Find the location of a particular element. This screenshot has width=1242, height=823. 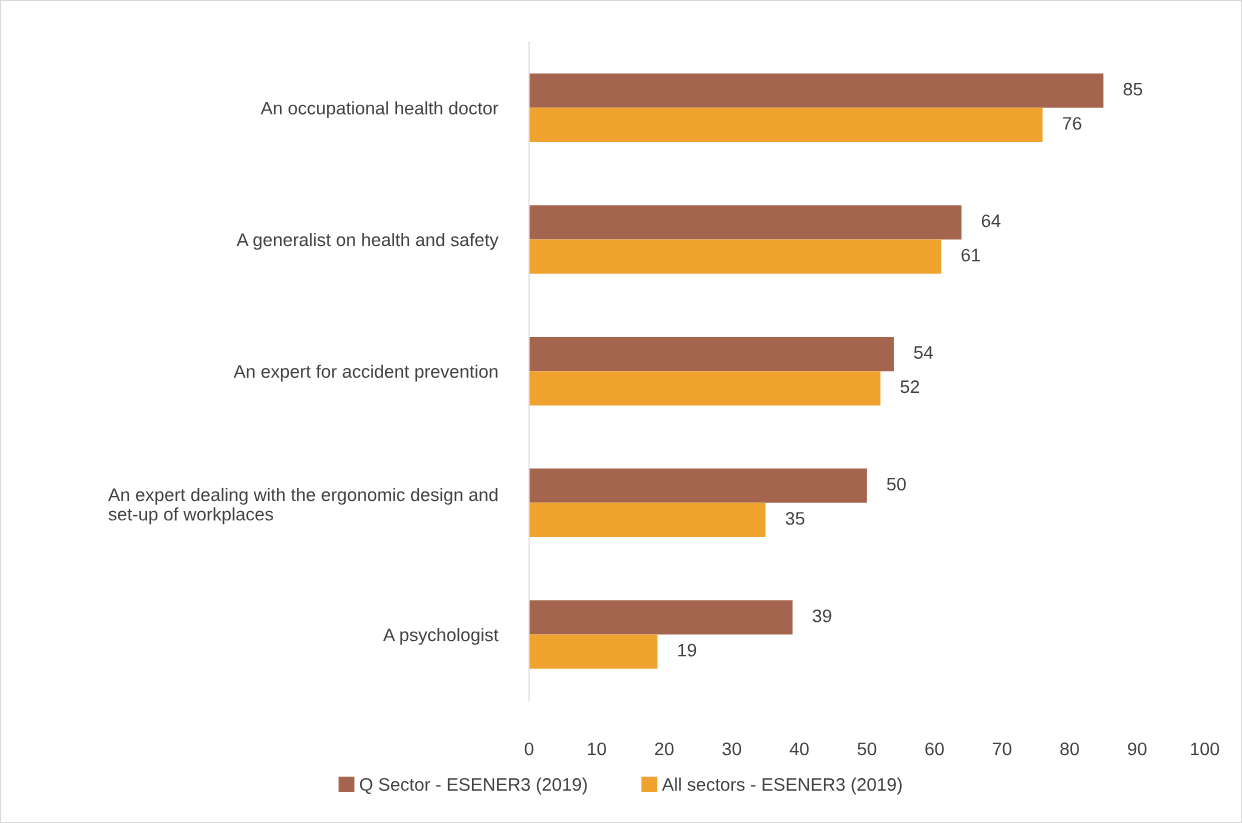

data-label: 52 is located at coordinates (910, 387).